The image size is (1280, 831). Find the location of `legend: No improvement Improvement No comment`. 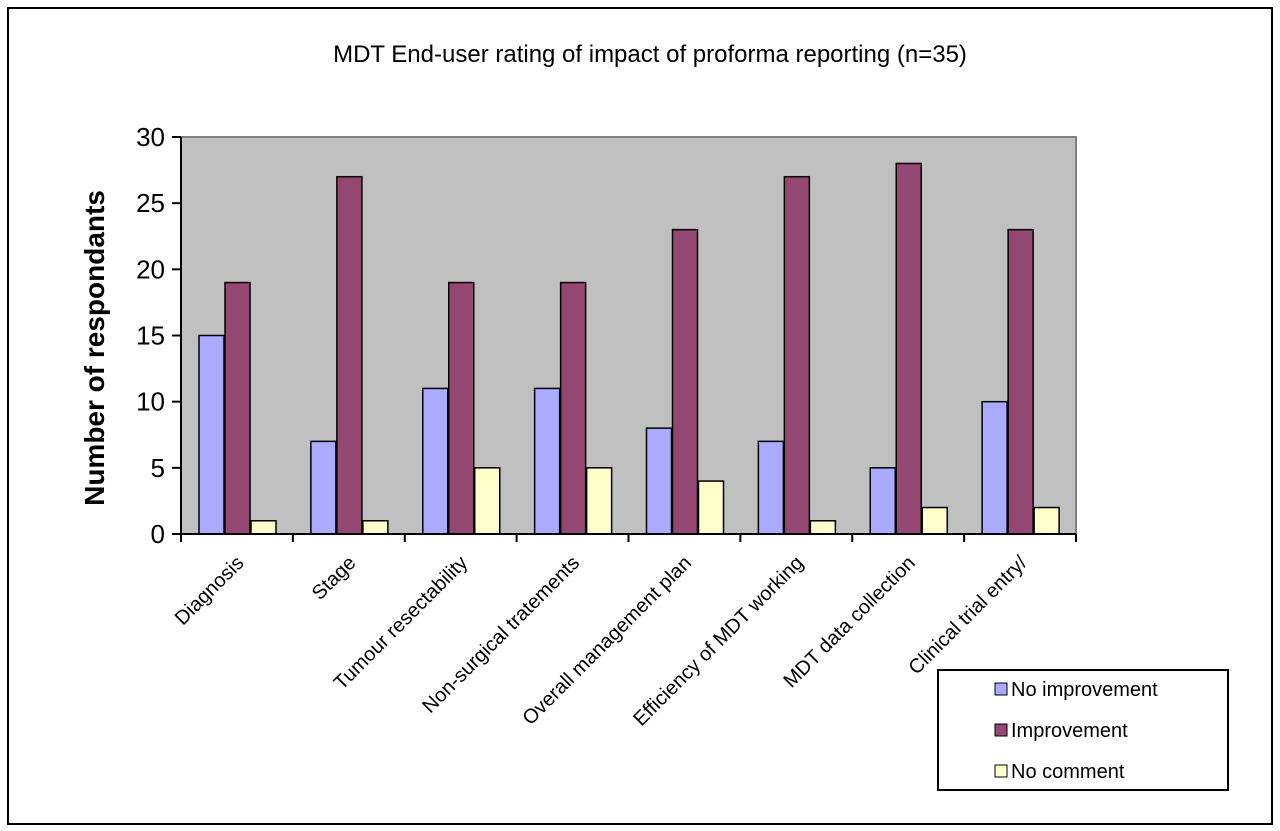

legend: No improvement Improvement No comment is located at coordinates (1083, 730).